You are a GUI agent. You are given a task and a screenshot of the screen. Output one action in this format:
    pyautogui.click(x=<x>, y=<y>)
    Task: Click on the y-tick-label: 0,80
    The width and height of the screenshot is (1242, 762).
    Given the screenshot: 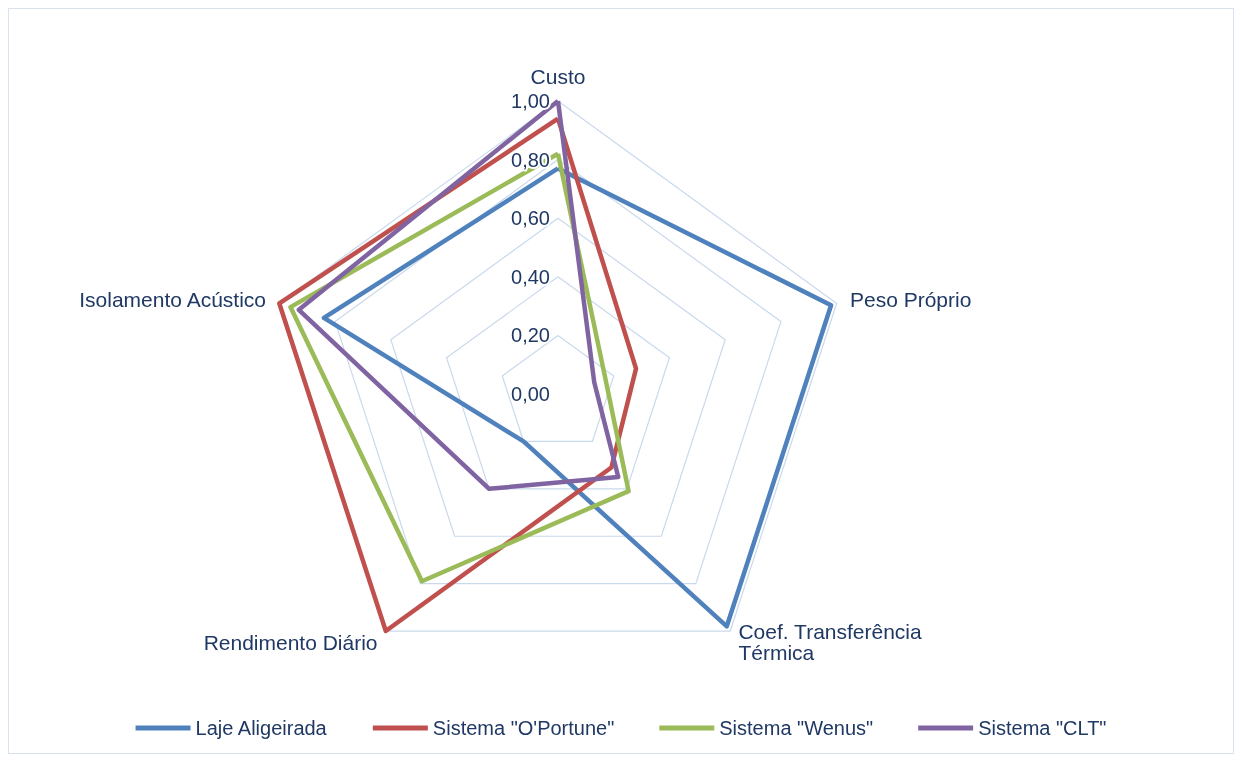 What is the action you would take?
    pyautogui.click(x=530, y=159)
    